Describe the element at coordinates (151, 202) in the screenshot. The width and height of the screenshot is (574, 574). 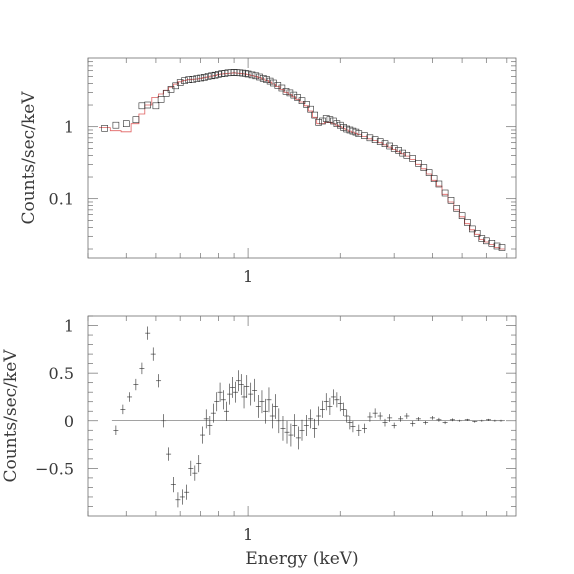
I see `top-tick-labels: 110.1` at that location.